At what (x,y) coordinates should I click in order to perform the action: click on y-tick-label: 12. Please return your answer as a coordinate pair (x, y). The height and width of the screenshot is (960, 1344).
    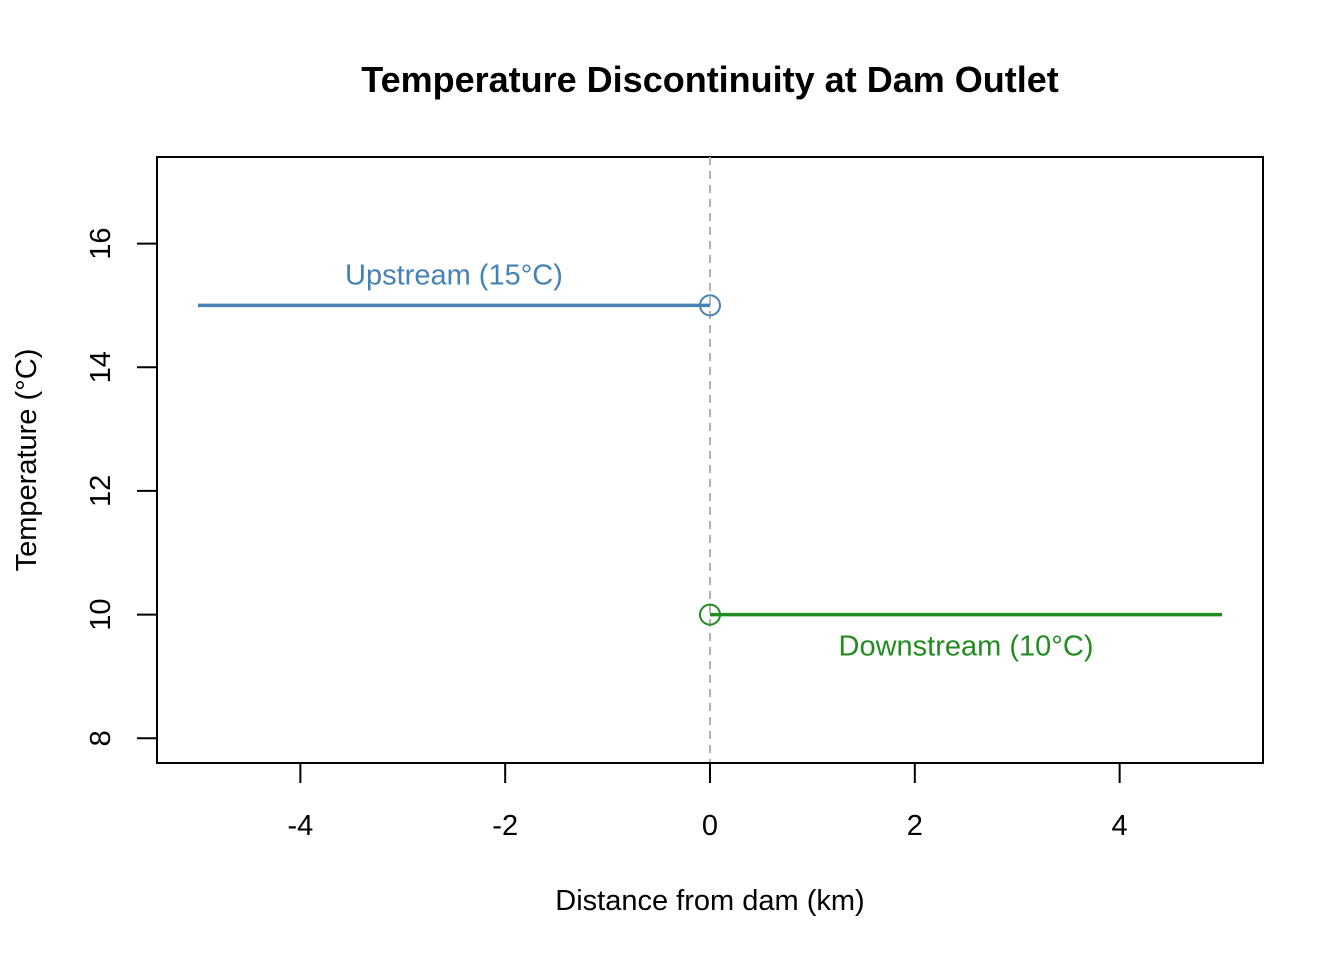
    Looking at the image, I should click on (101, 491).